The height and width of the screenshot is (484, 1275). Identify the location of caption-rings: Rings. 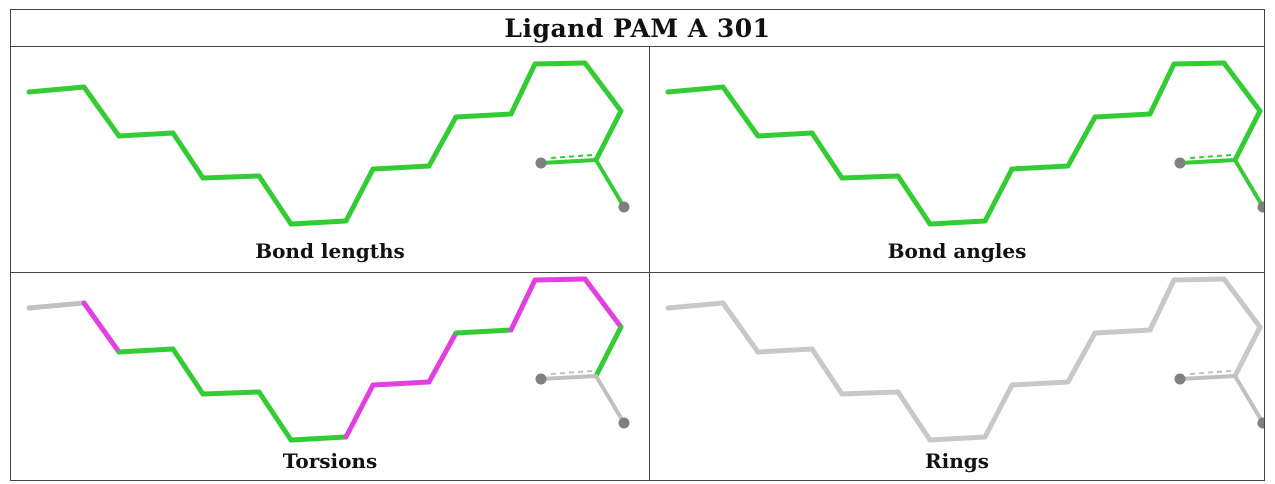
(956, 461).